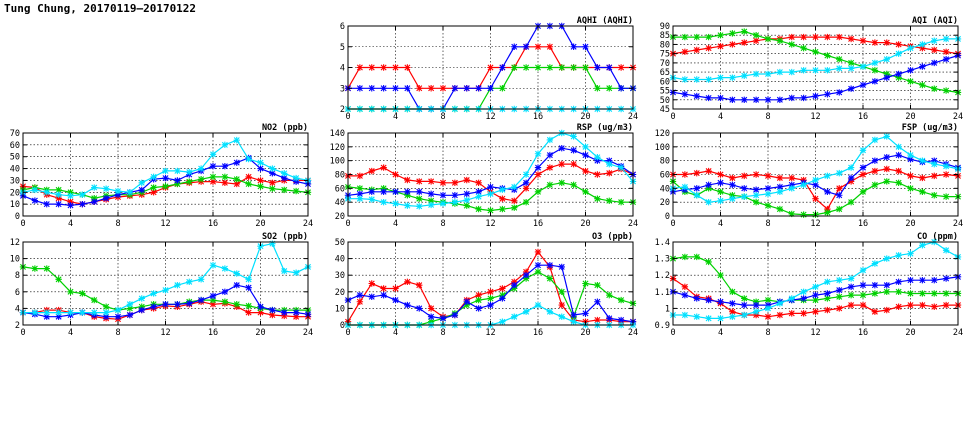 Image resolution: width=975 pixels, height=447 pixels. What do you see at coordinates (15, 193) in the screenshot?
I see `y-tick-label: 20` at bounding box center [15, 193].